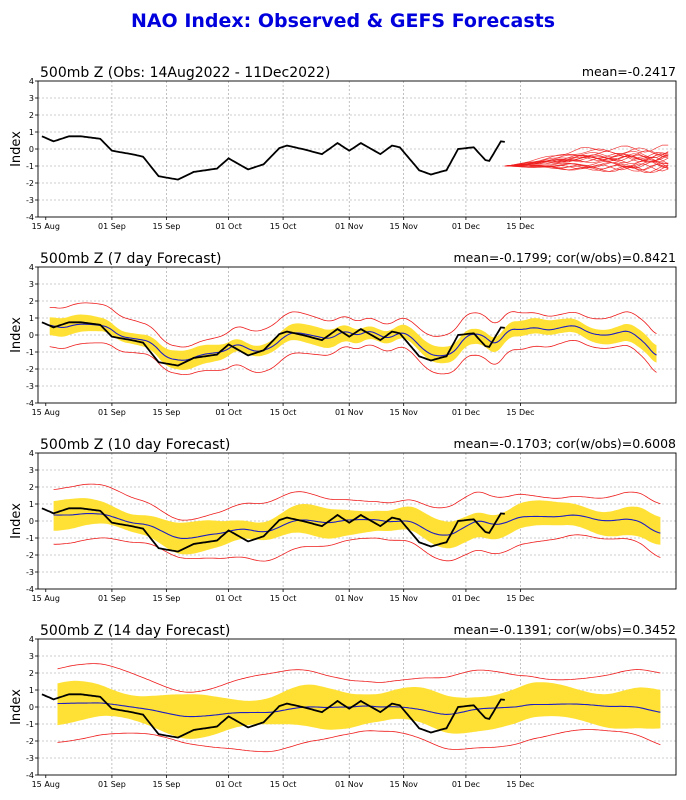 Image resolution: width=686 pixels, height=800 pixels. I want to click on panel-title: 500mb Z (14 day Forecast), so click(135, 631).